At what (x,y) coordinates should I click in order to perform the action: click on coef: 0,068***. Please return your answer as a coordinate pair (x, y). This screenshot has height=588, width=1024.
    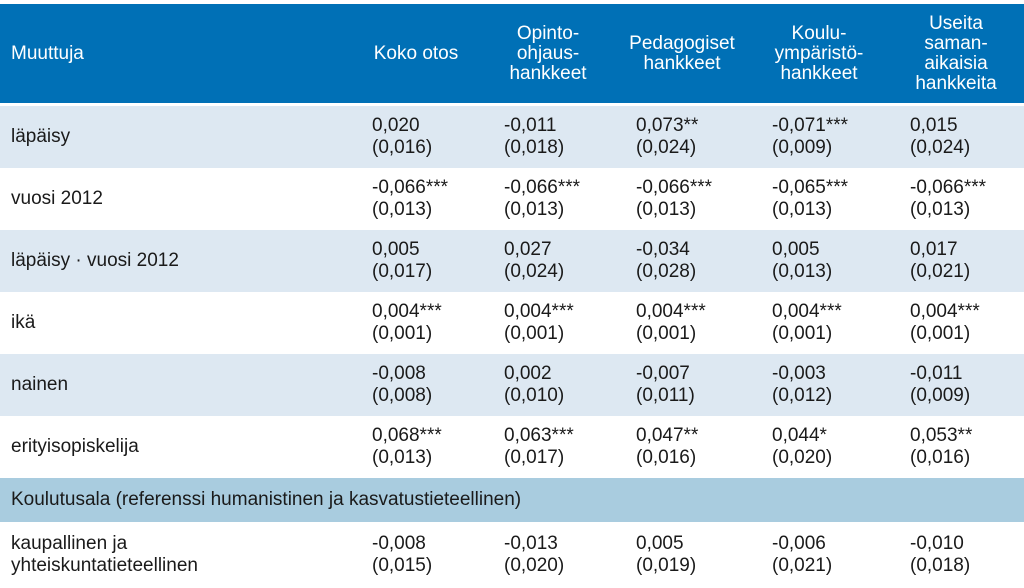
    Looking at the image, I should click on (407, 435).